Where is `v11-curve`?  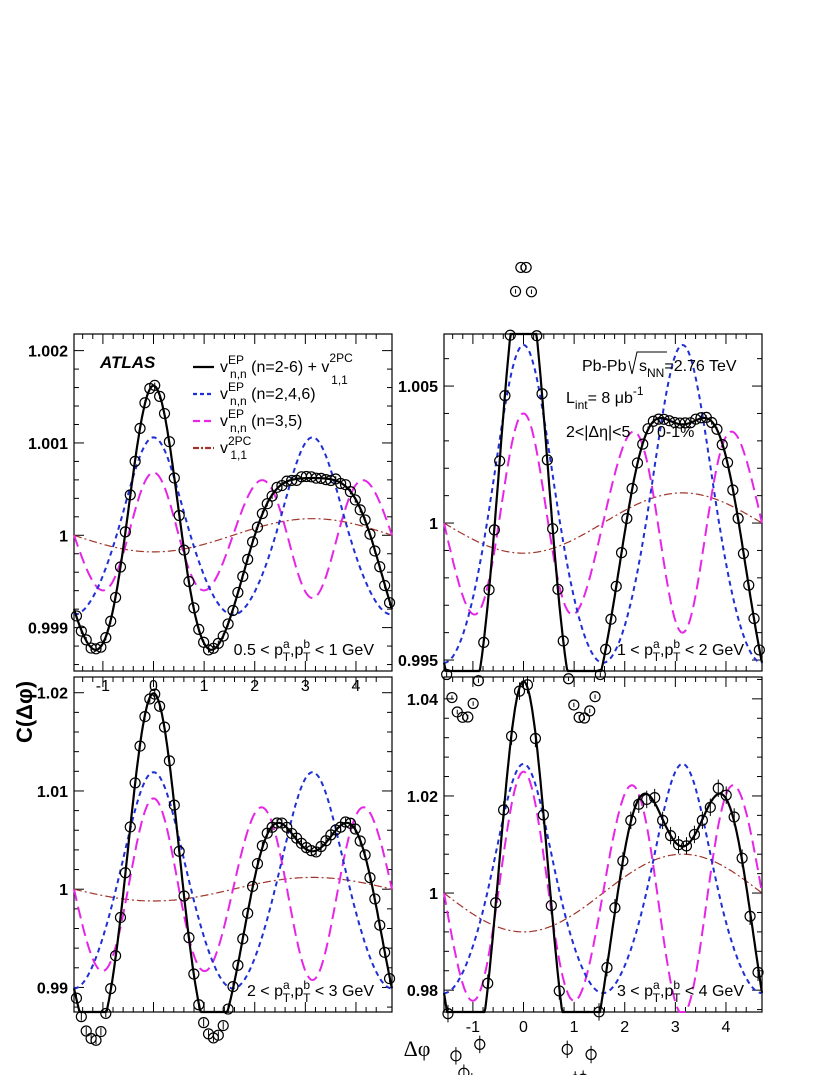
v11-curve is located at coordinates (233, 535).